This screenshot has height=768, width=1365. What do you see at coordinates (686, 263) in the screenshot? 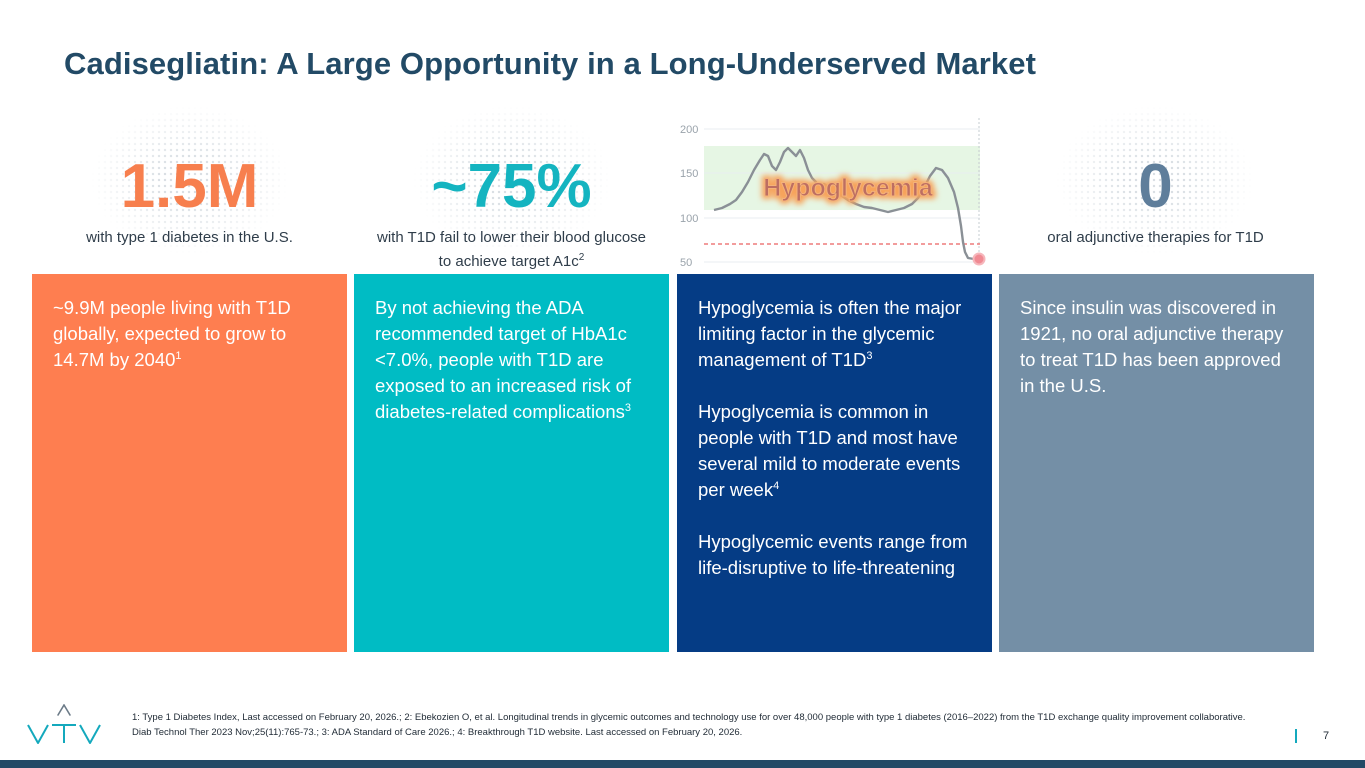
I see `y-tick: 50` at bounding box center [686, 263].